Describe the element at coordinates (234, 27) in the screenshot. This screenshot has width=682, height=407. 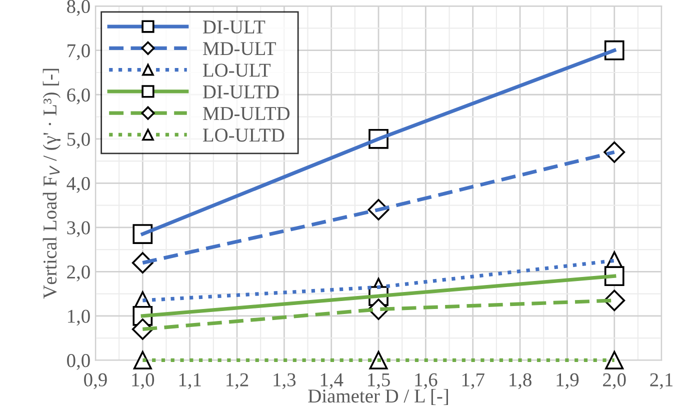
I see `legend-label: DI-ULT` at that location.